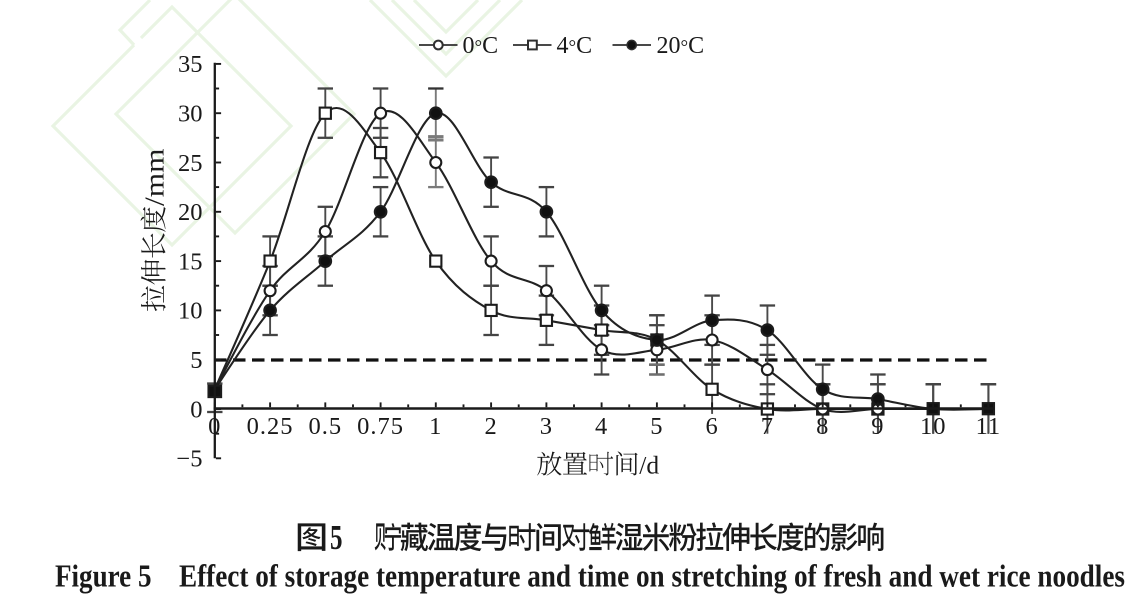 Image resolution: width=1148 pixels, height=605 pixels. What do you see at coordinates (103, 576) in the screenshot?
I see `svg-text: Figure 5` at bounding box center [103, 576].